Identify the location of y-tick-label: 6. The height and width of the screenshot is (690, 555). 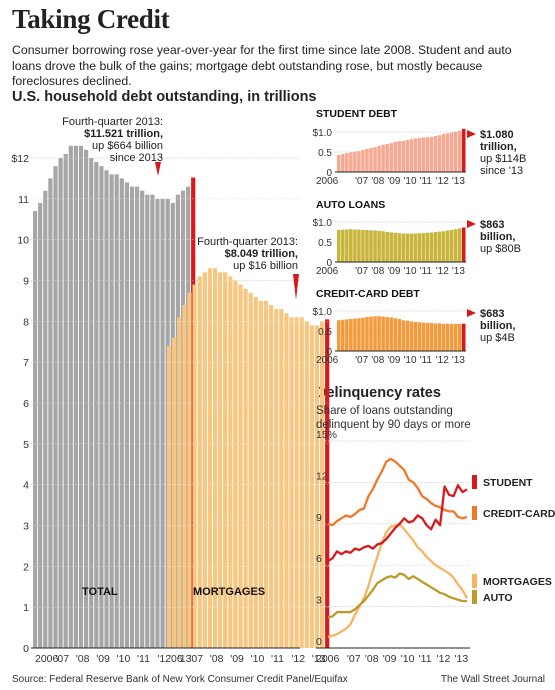
(26, 404).